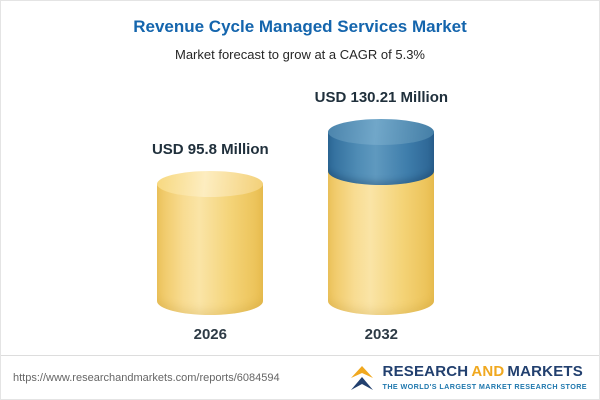 The width and height of the screenshot is (600, 400). What do you see at coordinates (381, 97) in the screenshot?
I see `bar-value-2032: USD 130.21 Million` at bounding box center [381, 97].